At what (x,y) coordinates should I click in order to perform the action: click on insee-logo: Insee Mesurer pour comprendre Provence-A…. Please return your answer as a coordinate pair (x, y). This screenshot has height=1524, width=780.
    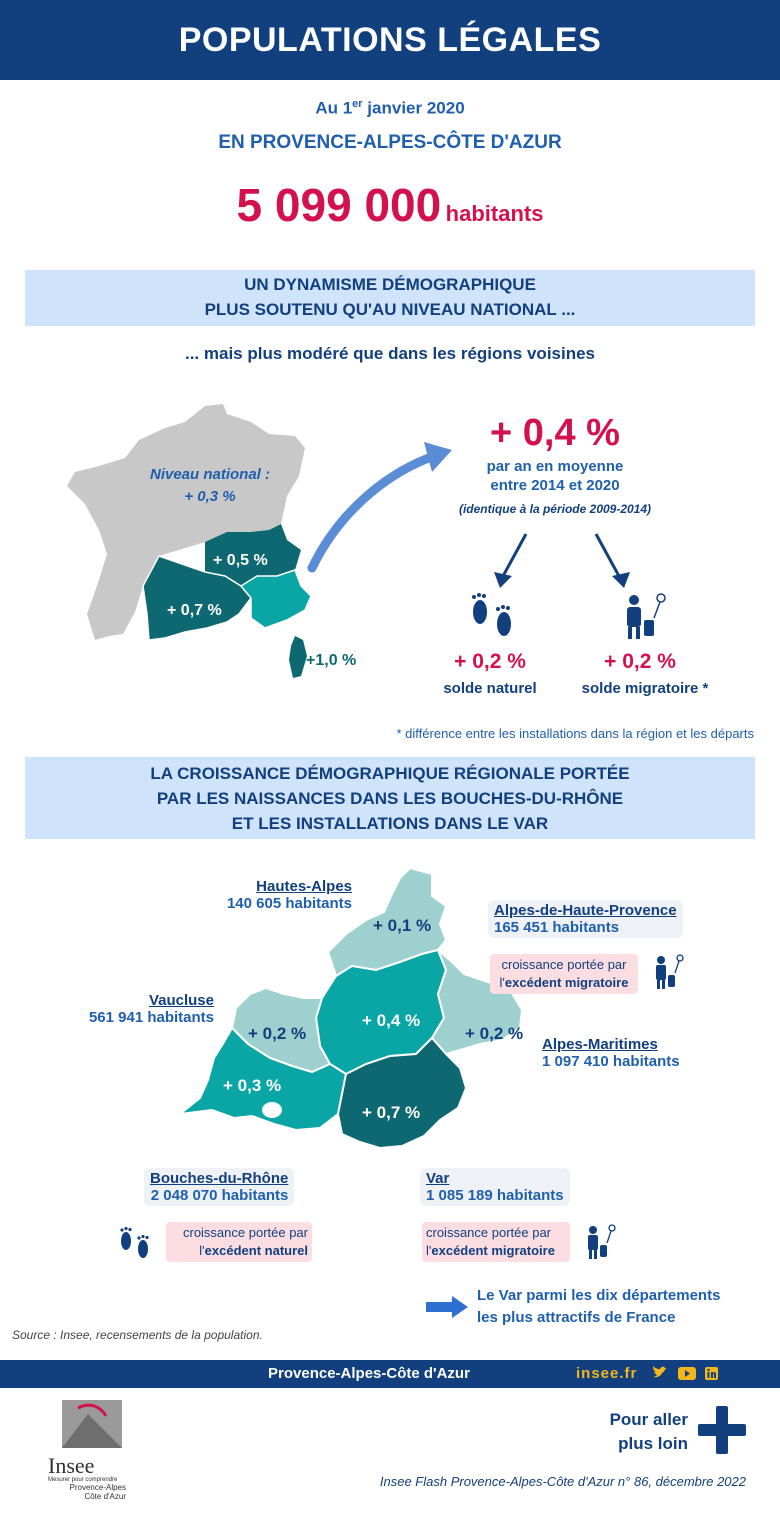
    Looking at the image, I should click on (87, 1450).